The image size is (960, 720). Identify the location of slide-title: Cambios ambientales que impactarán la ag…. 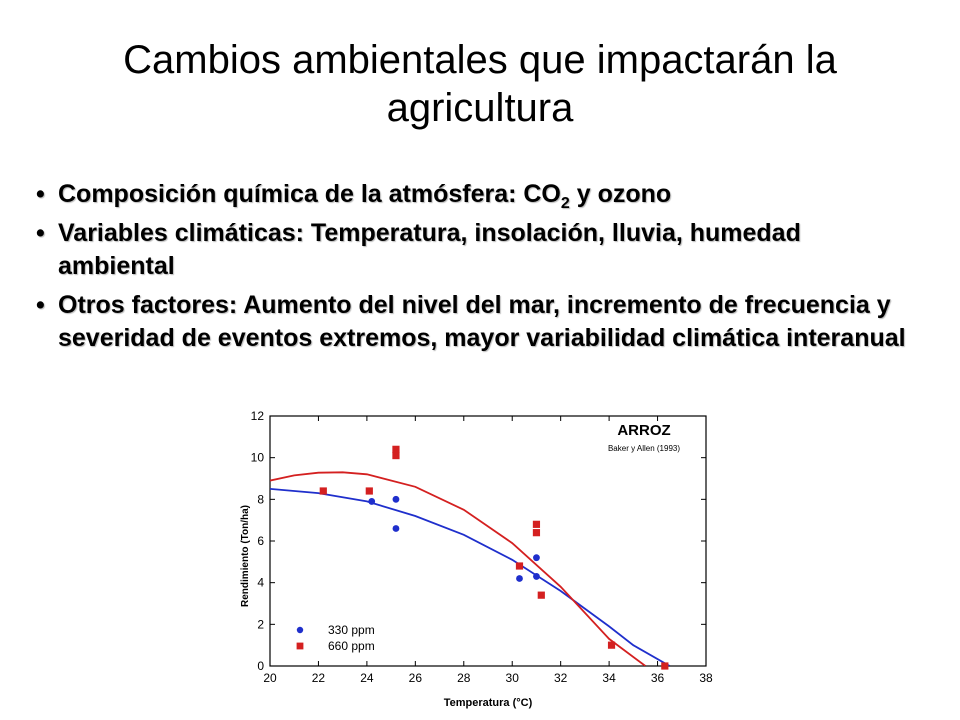
(480, 84).